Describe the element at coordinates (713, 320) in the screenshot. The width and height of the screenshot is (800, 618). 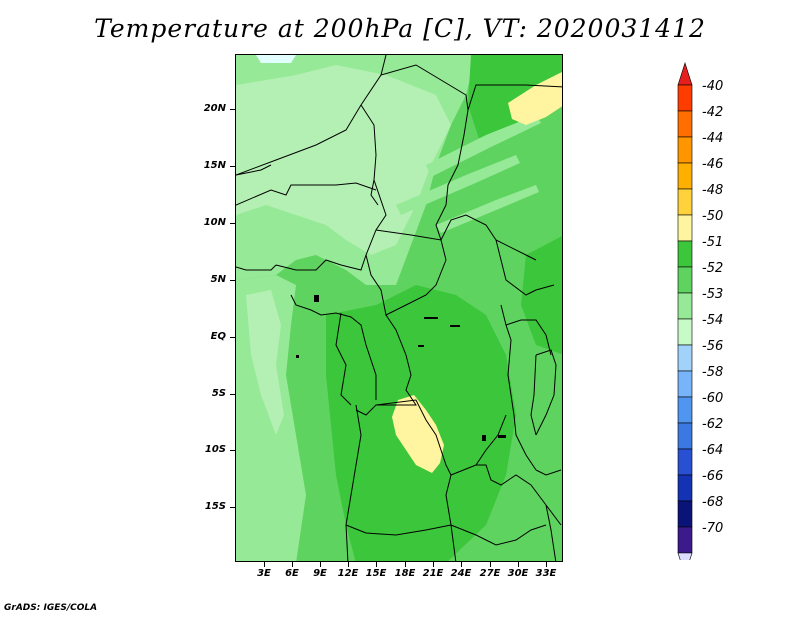
I see `colorbar-label: -54` at that location.